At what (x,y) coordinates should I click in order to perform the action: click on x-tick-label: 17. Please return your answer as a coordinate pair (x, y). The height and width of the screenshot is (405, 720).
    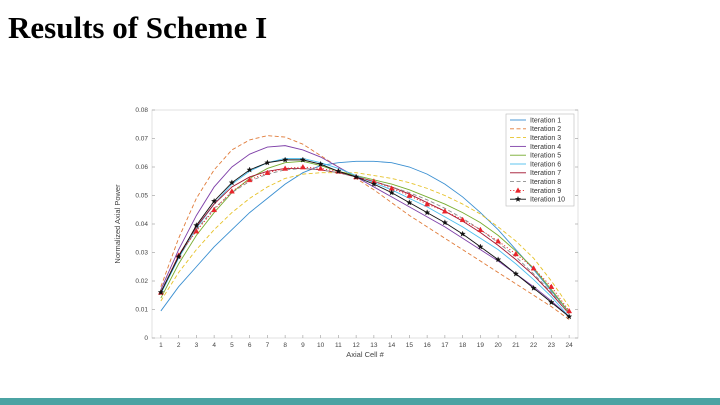
    Looking at the image, I should click on (445, 345).